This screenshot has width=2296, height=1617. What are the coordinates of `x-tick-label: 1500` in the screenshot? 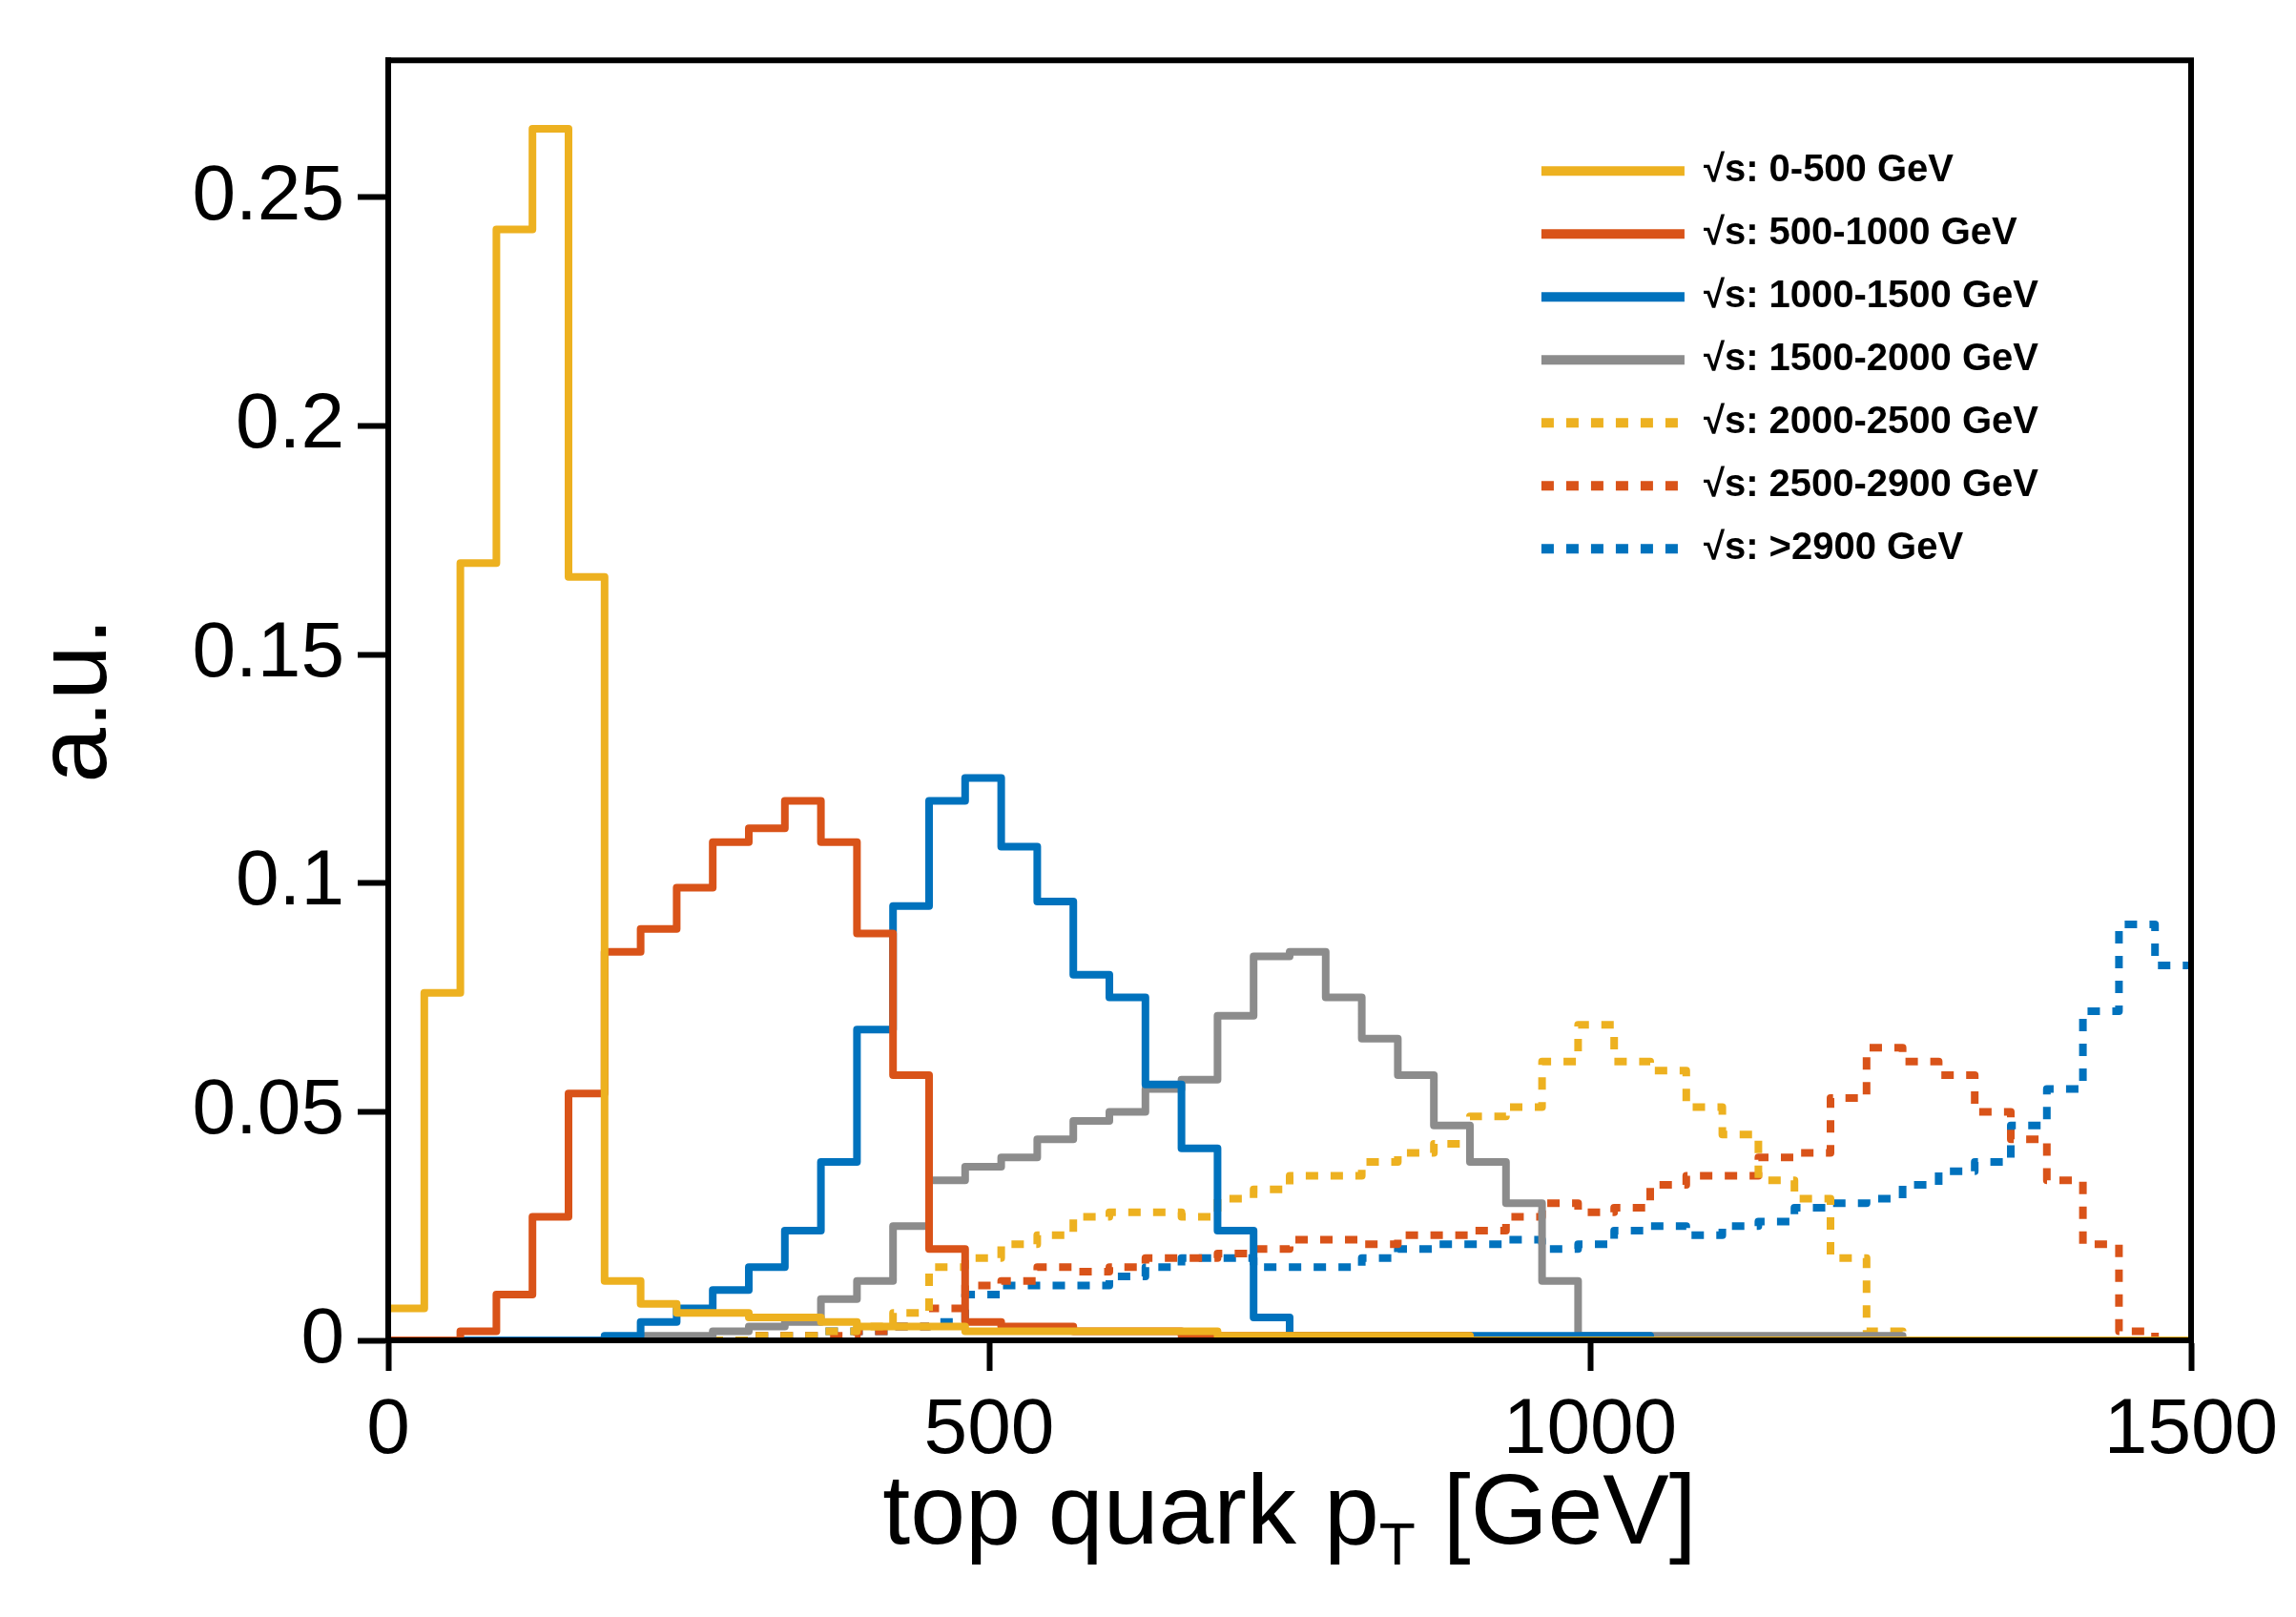 It's located at (2191, 1425).